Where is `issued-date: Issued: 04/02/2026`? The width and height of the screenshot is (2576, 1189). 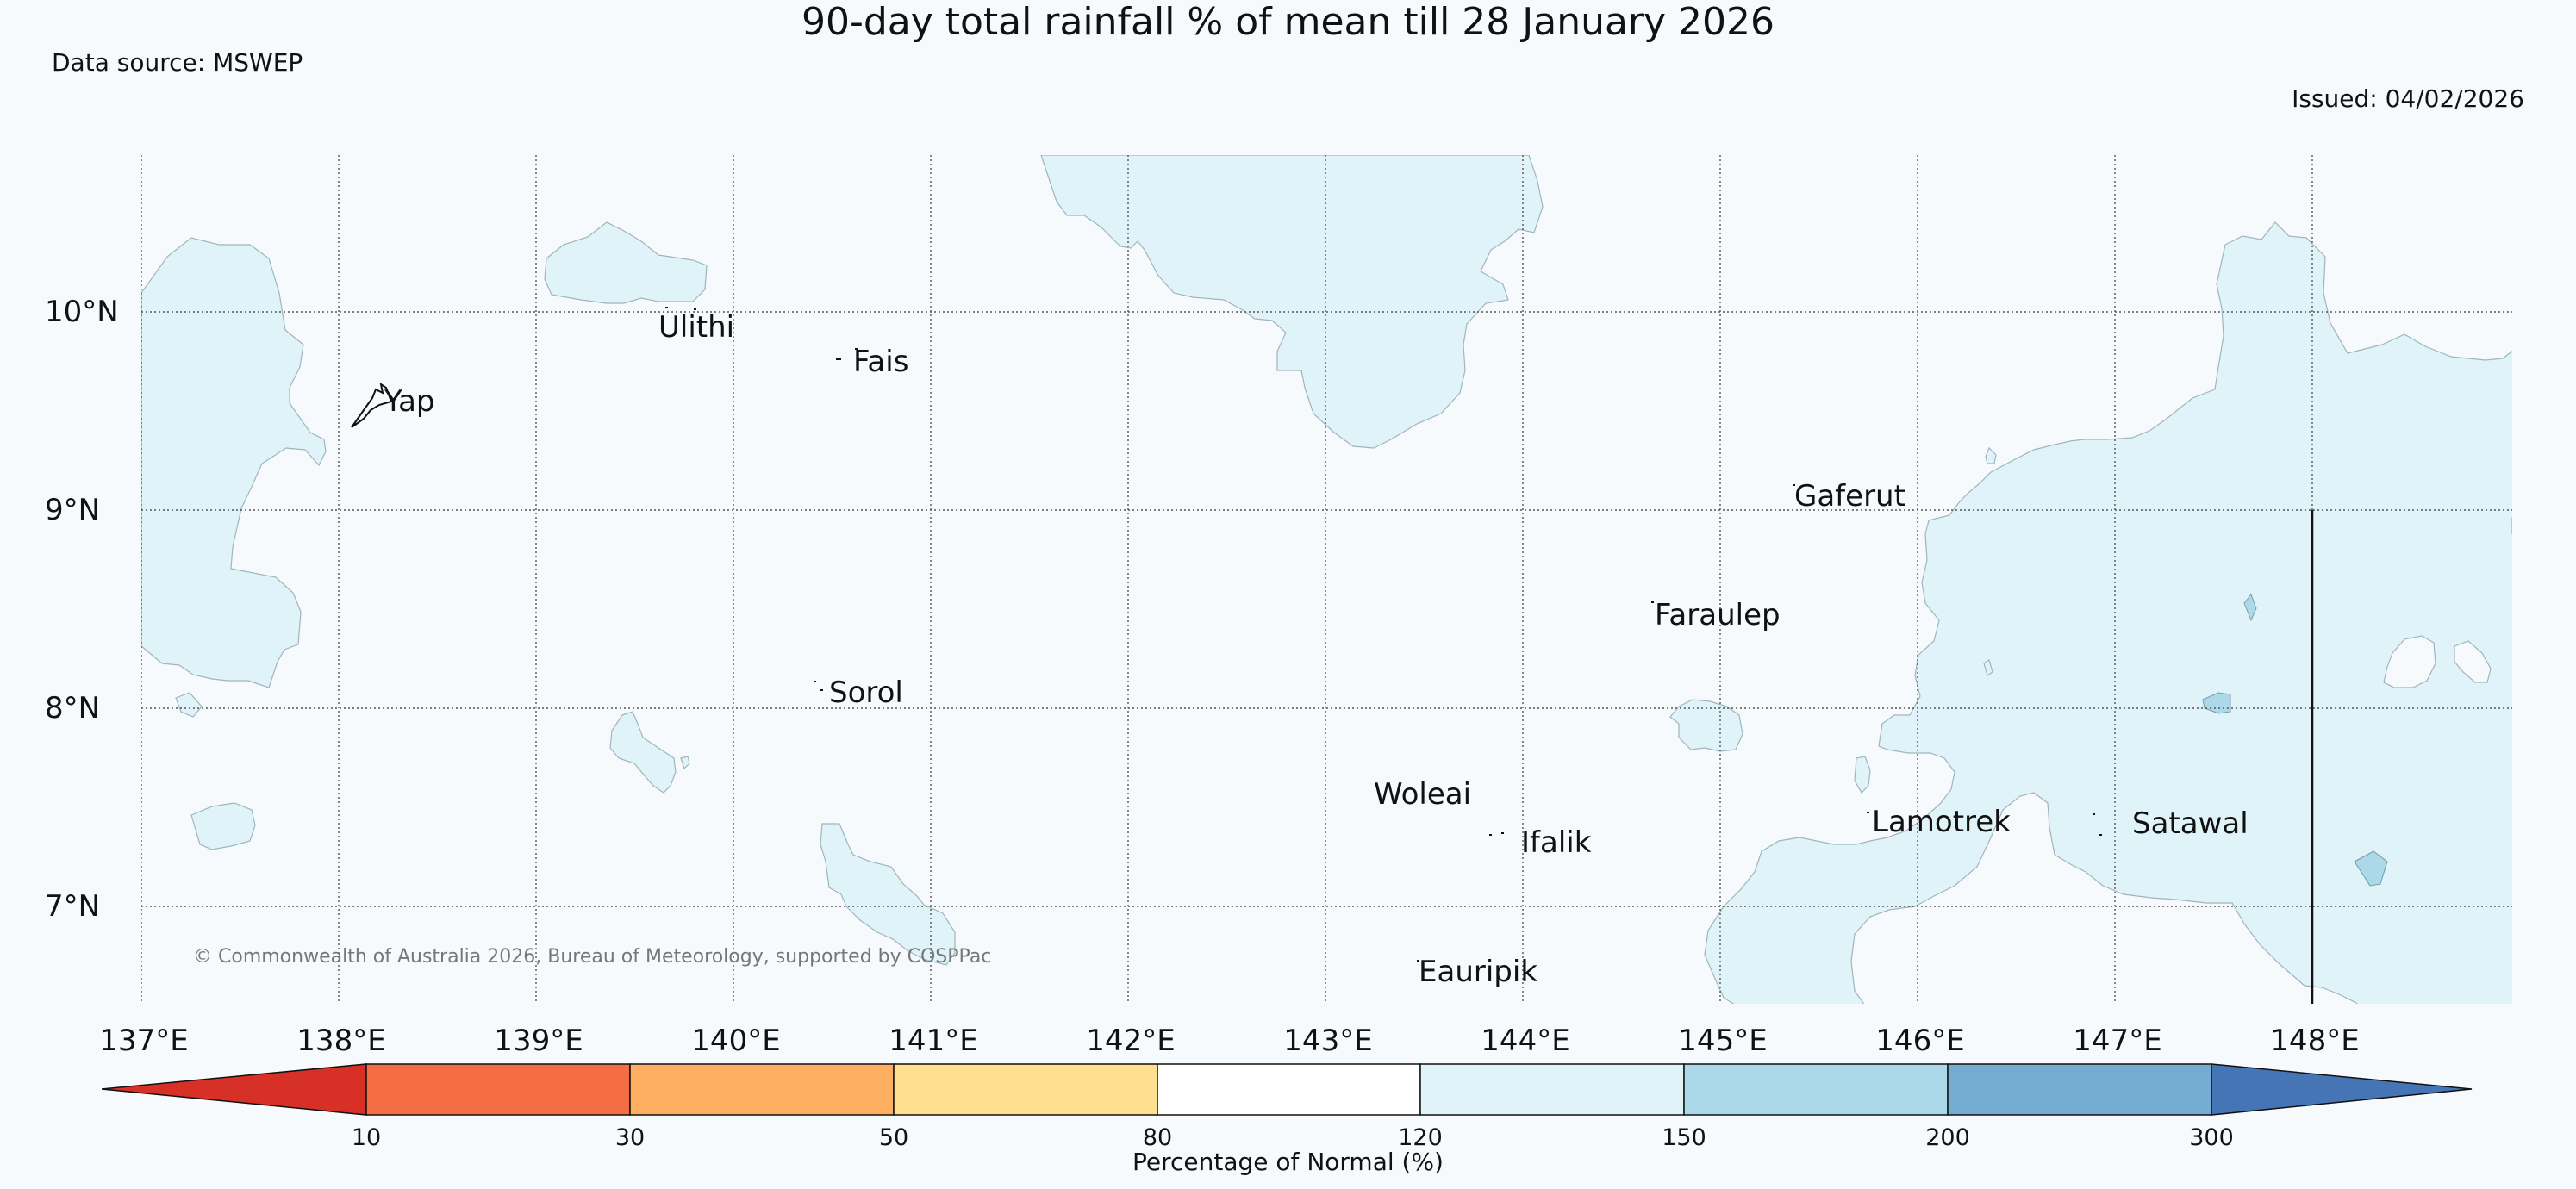
issued-date: Issued: 04/02/2026 is located at coordinates (2408, 98).